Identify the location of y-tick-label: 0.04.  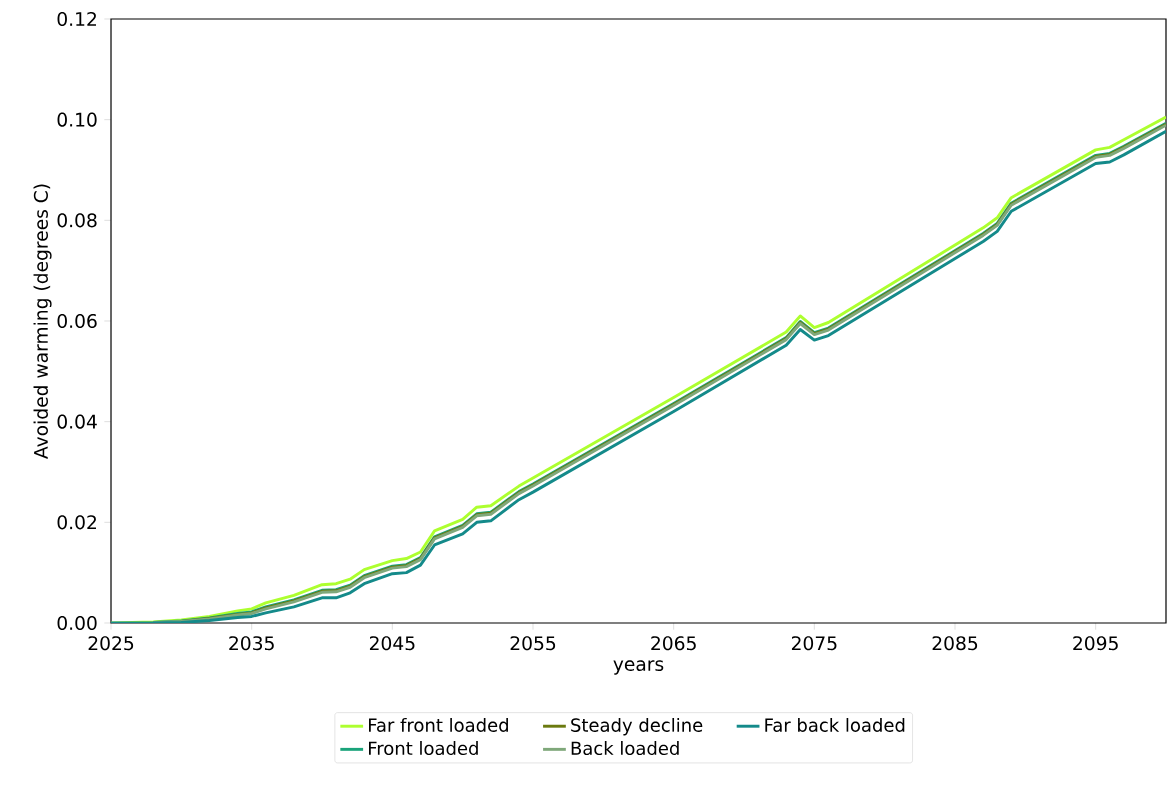
(77, 421).